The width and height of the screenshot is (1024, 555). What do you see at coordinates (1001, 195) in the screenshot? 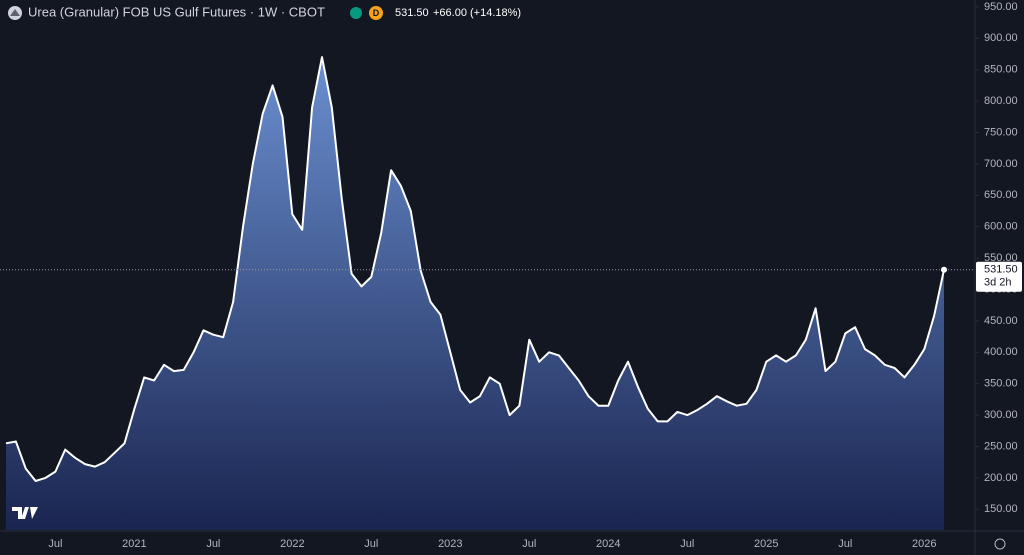
I see `y-tick-label: 650.00` at bounding box center [1001, 195].